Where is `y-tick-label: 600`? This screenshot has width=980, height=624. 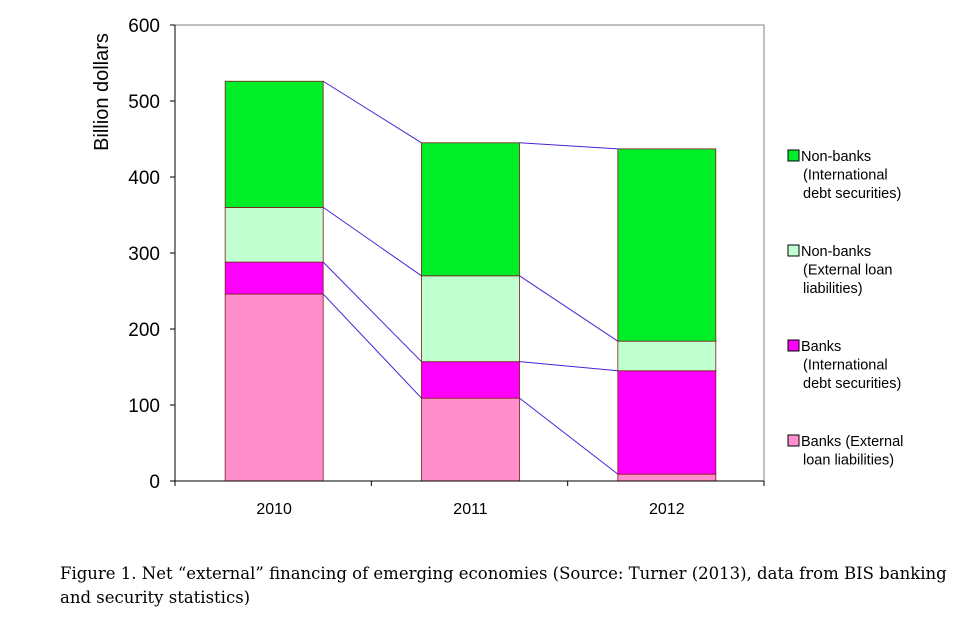 y-tick-label: 600 is located at coordinates (144, 26).